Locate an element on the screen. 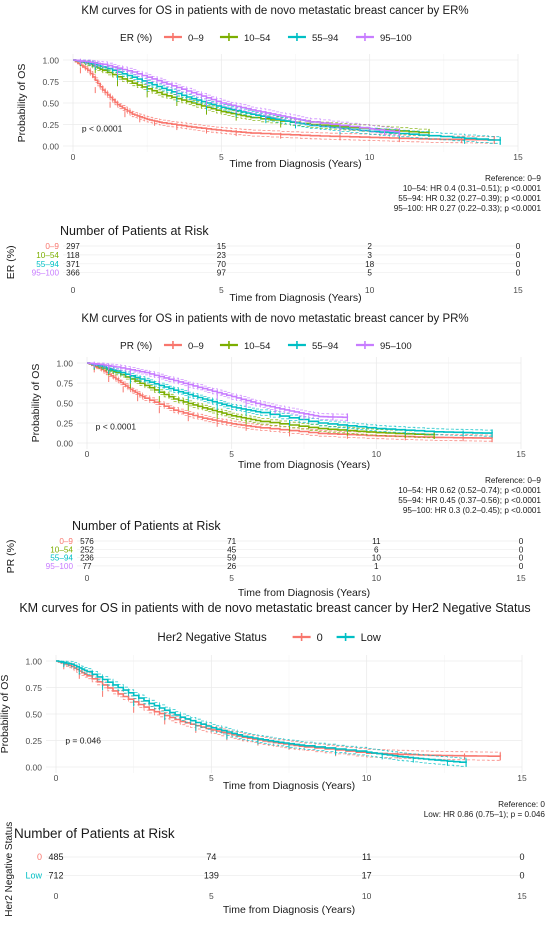 The image size is (550, 932). risk-count: 297 is located at coordinates (73, 246).